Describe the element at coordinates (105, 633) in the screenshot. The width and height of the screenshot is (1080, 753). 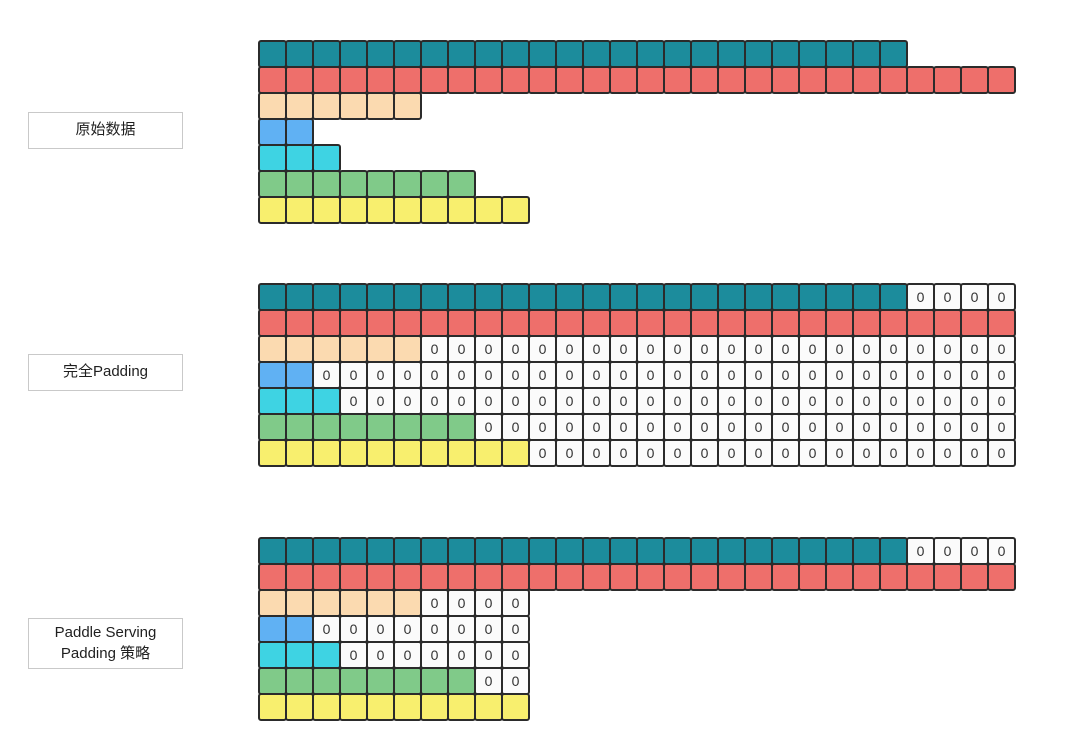
I see `label-line: Paddle Serving` at that location.